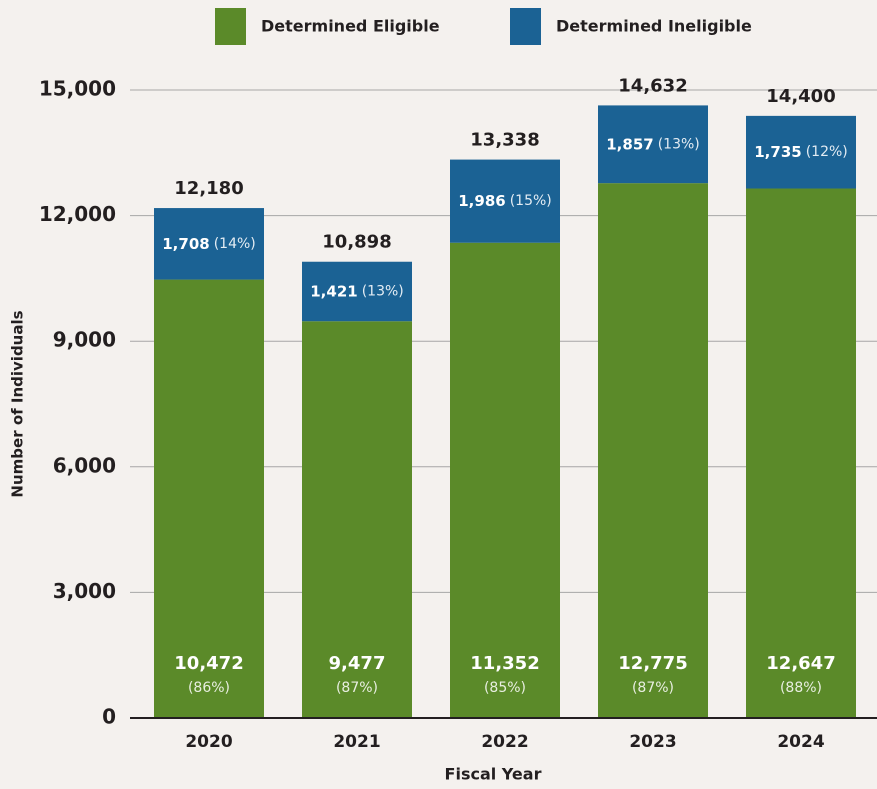 The image size is (877, 789). I want to click on value-label: 1,857, so click(629, 144).